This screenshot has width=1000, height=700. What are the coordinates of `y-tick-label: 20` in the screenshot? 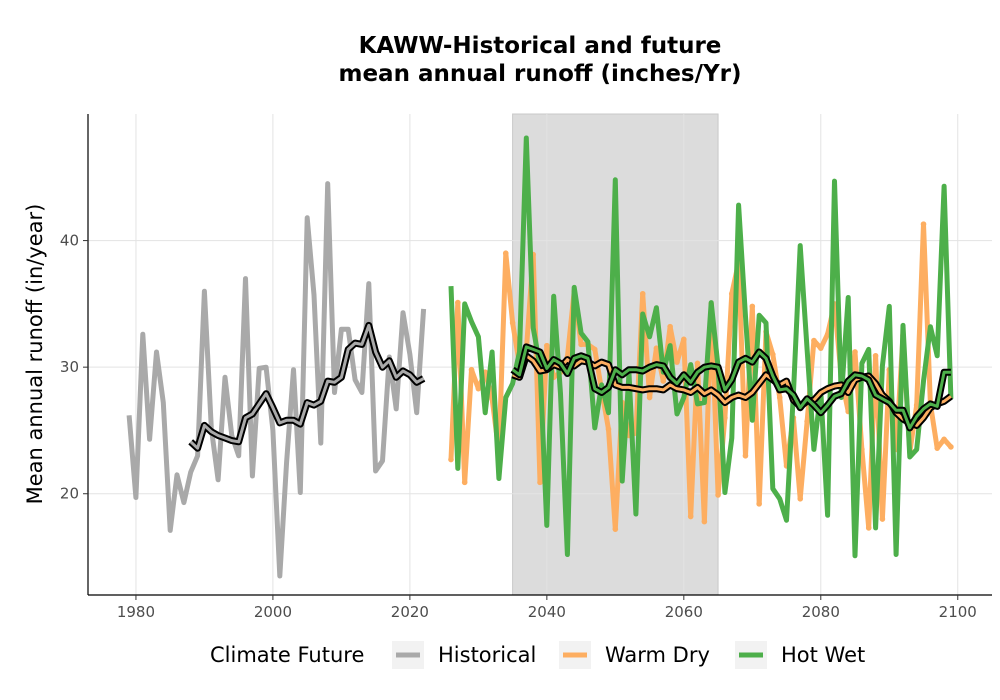 It's located at (69, 494).